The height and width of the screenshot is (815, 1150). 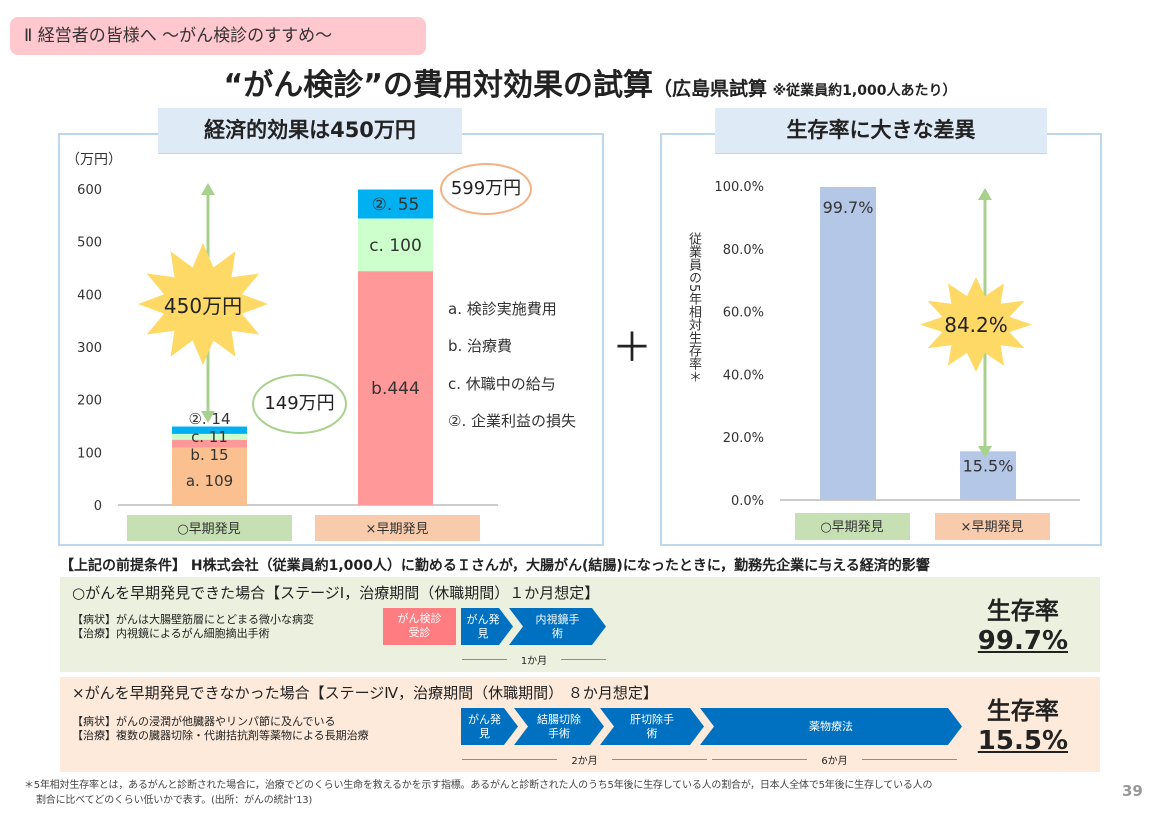 What do you see at coordinates (438, 85) in the screenshot?
I see `title-main: “がん検診”の費用対効果の試算` at bounding box center [438, 85].